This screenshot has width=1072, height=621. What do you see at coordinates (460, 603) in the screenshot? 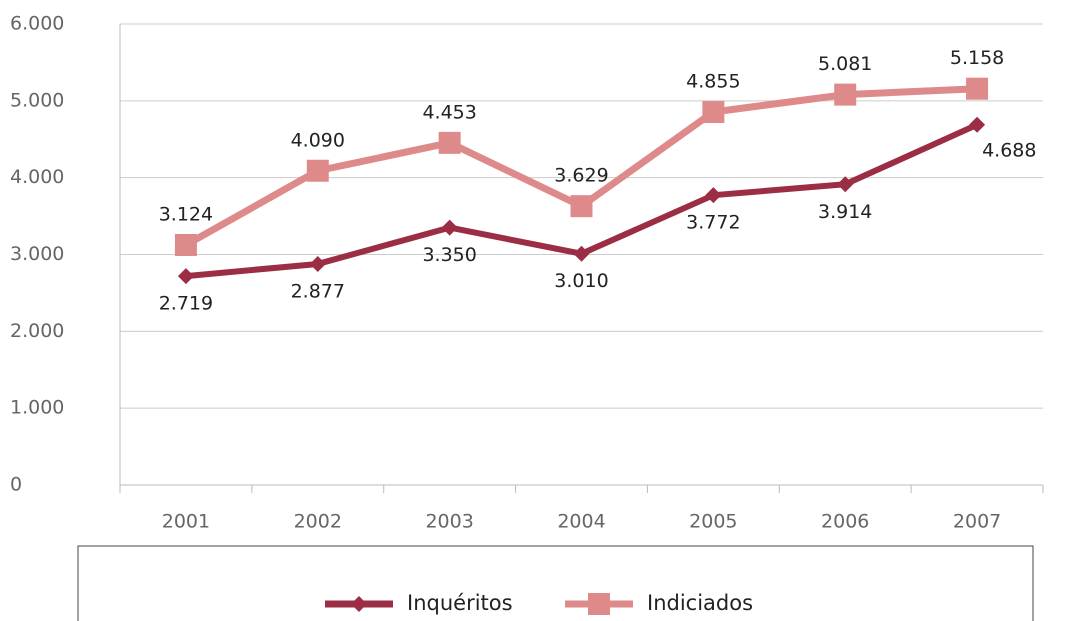
I see `legend-label: Inquéritos` at bounding box center [460, 603].